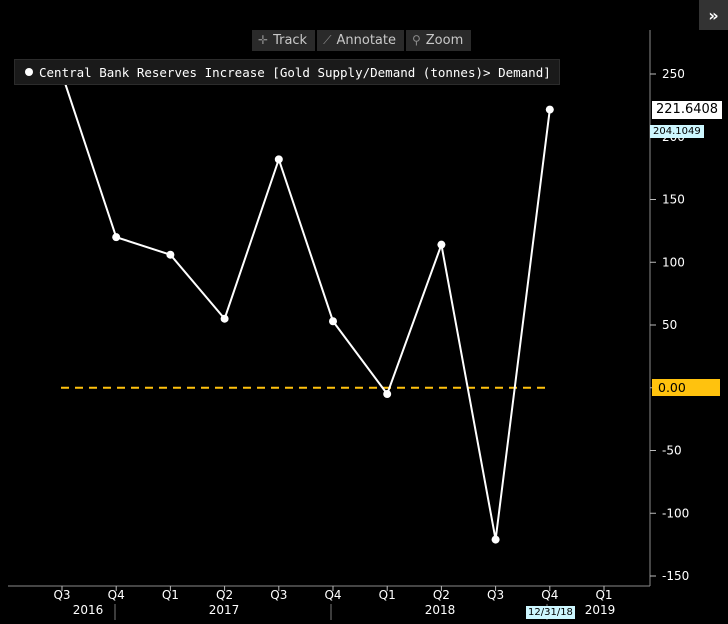  Describe the element at coordinates (327, 40) in the screenshot. I see `pencil-icon: ⟋` at that location.